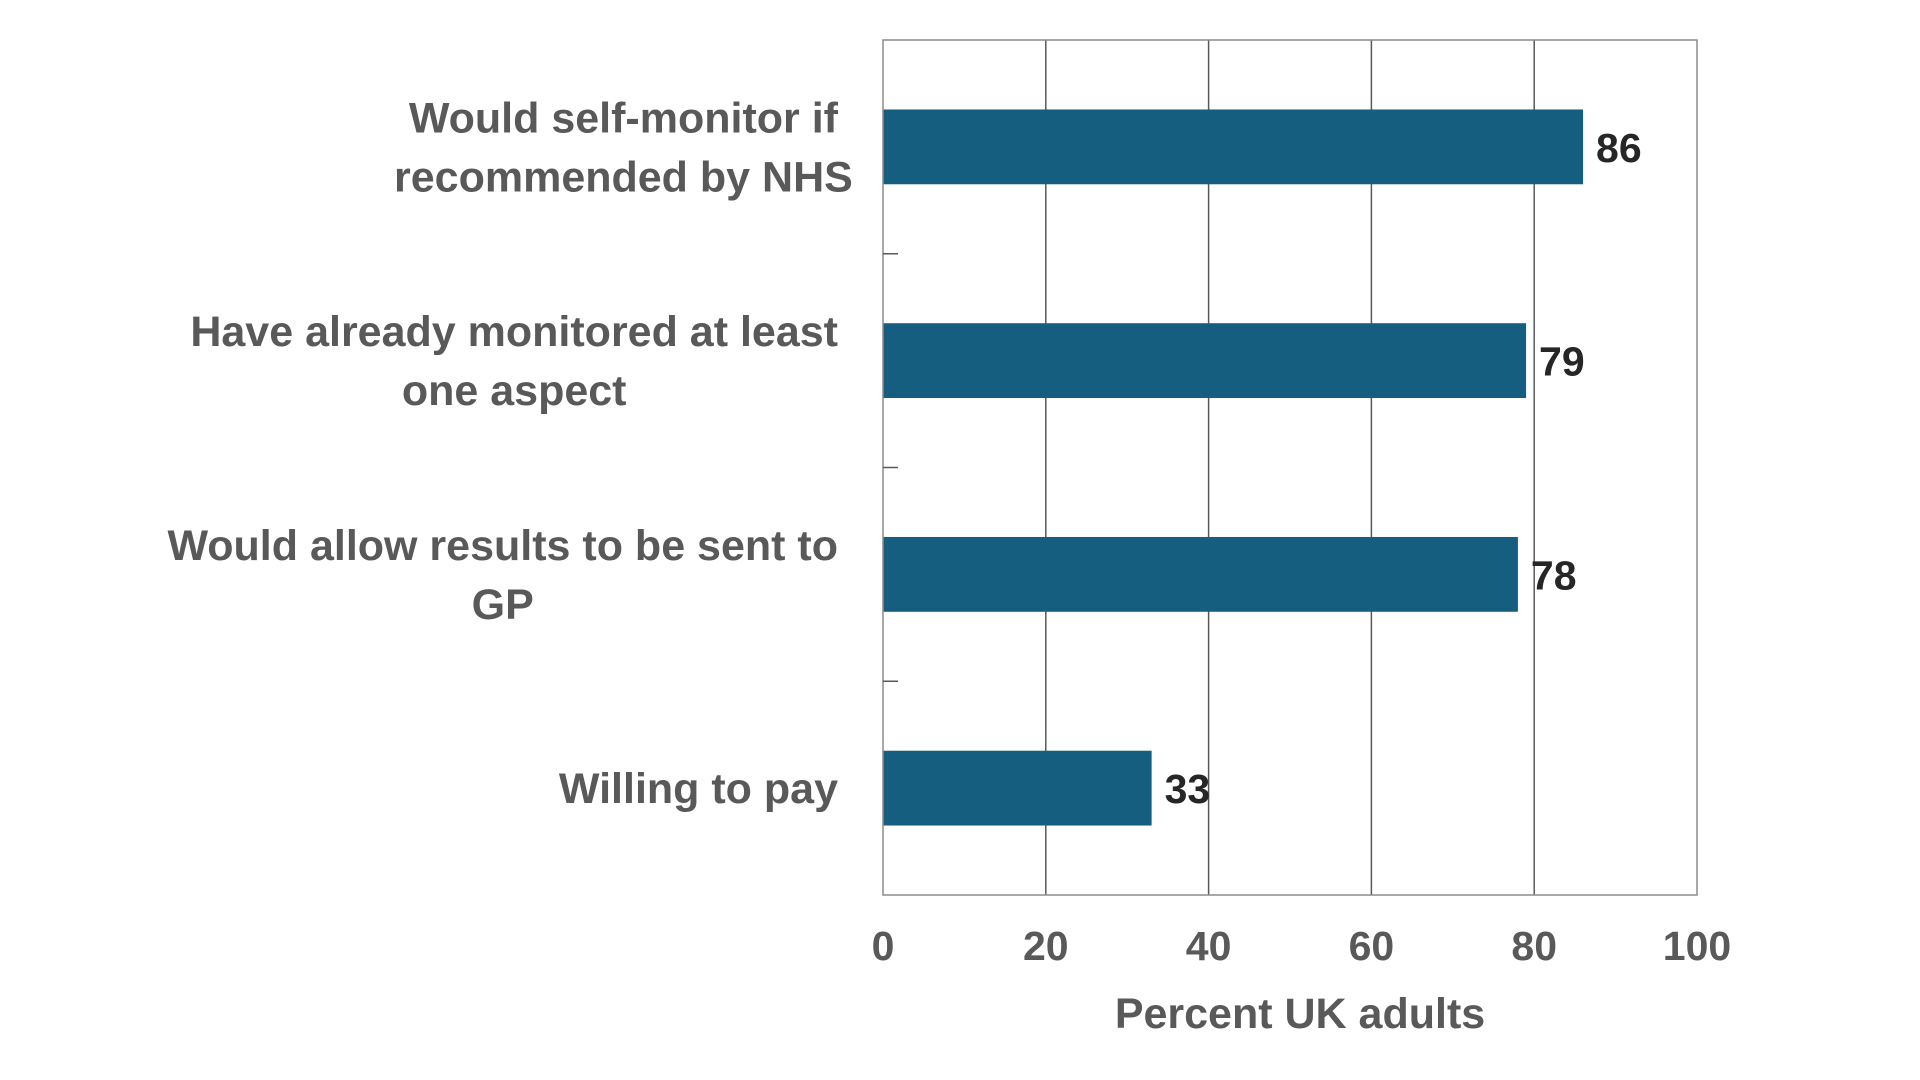  I want to click on x-tick-label-80: 80, so click(1534, 946).